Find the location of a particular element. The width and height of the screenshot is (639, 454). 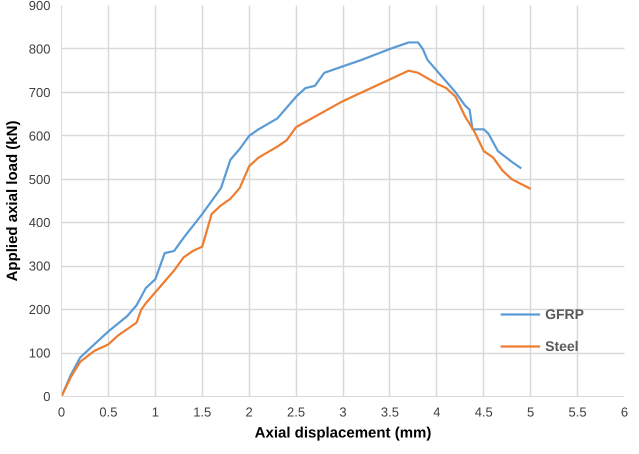

y-tick-label: 400 is located at coordinates (39, 222).